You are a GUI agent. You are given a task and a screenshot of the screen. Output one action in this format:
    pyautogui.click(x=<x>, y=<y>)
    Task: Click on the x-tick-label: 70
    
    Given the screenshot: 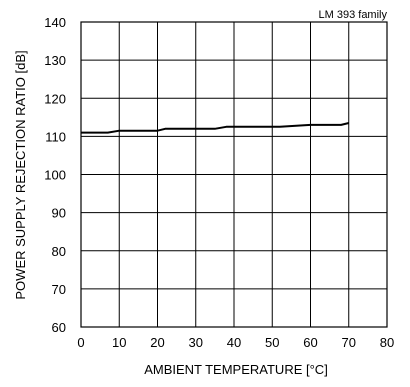 What is the action you would take?
    pyautogui.click(x=349, y=342)
    